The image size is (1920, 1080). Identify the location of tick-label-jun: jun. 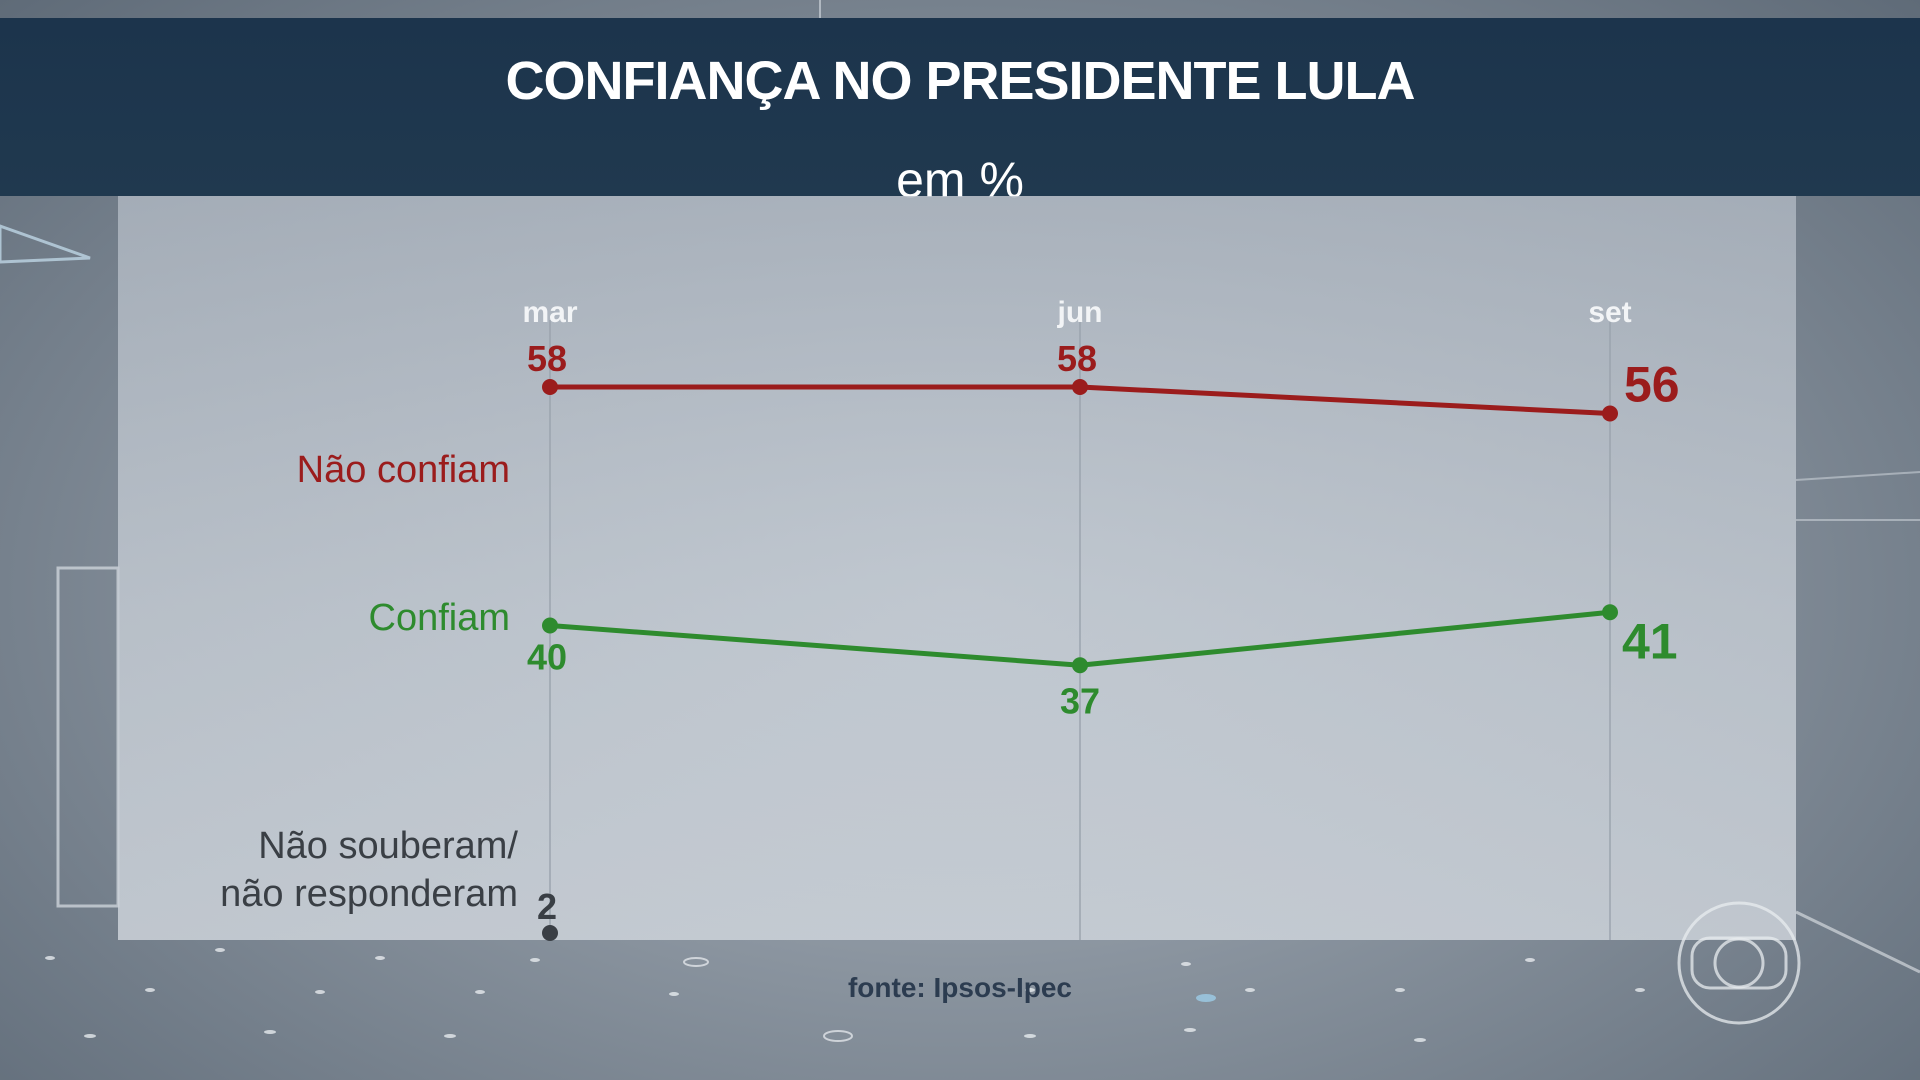
(1080, 312).